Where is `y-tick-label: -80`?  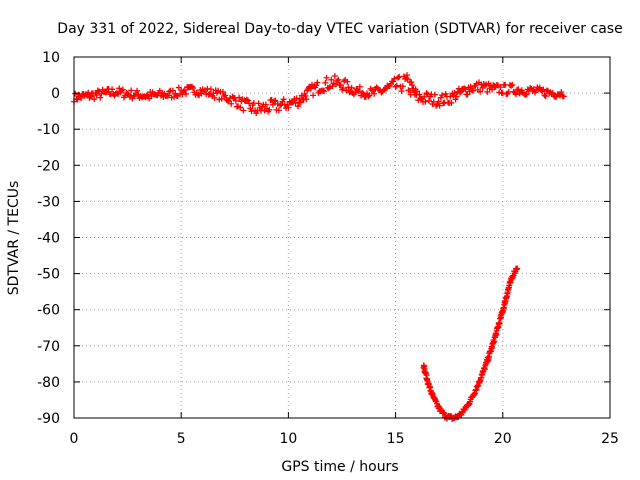 y-tick-label: -80 is located at coordinates (48, 383).